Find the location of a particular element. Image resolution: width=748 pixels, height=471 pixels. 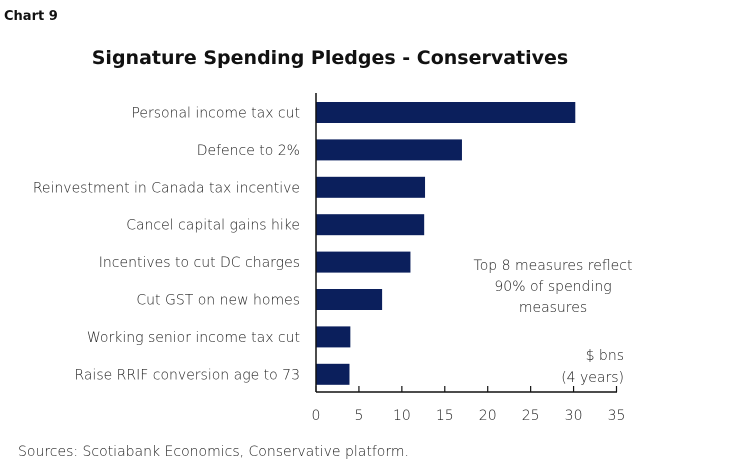

x-tick-label: 10 is located at coordinates (402, 416).